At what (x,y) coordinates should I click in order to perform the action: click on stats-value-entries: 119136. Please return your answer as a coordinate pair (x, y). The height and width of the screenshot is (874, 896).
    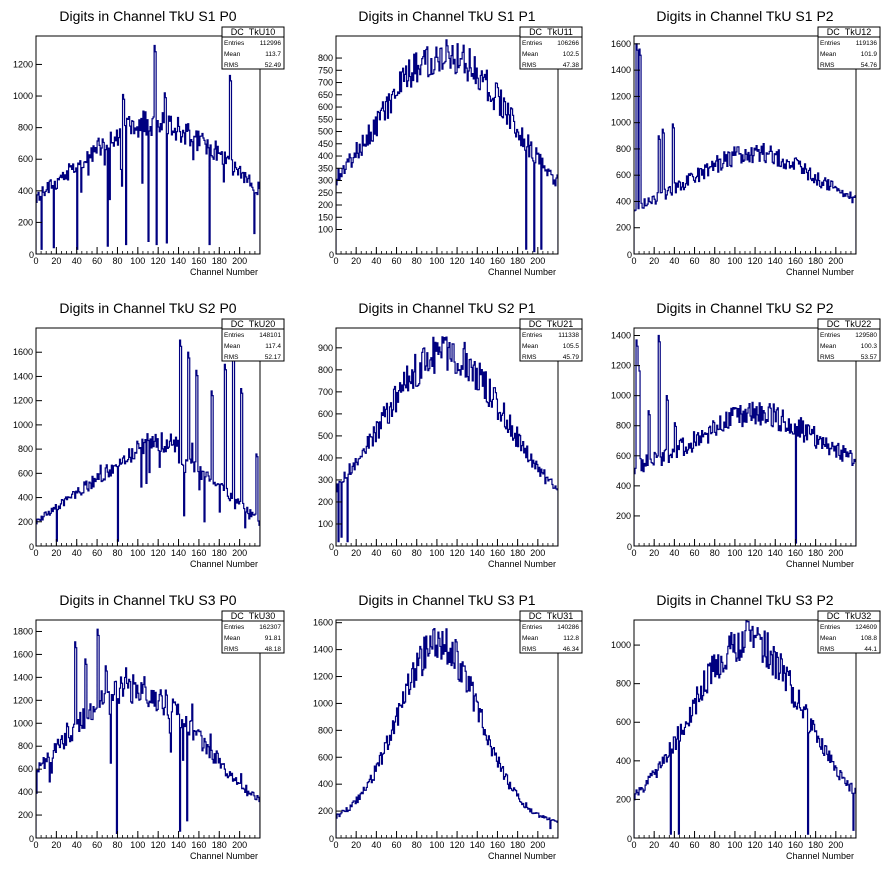
    Looking at the image, I should click on (867, 43).